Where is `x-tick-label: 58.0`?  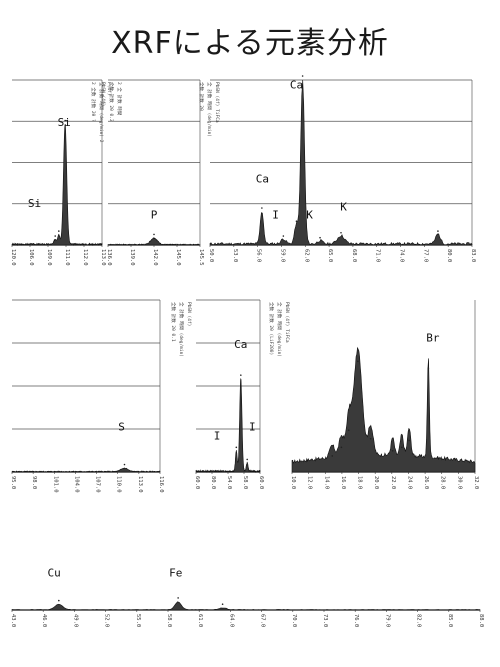
x-tick-label: 58.0 is located at coordinates (245, 482).